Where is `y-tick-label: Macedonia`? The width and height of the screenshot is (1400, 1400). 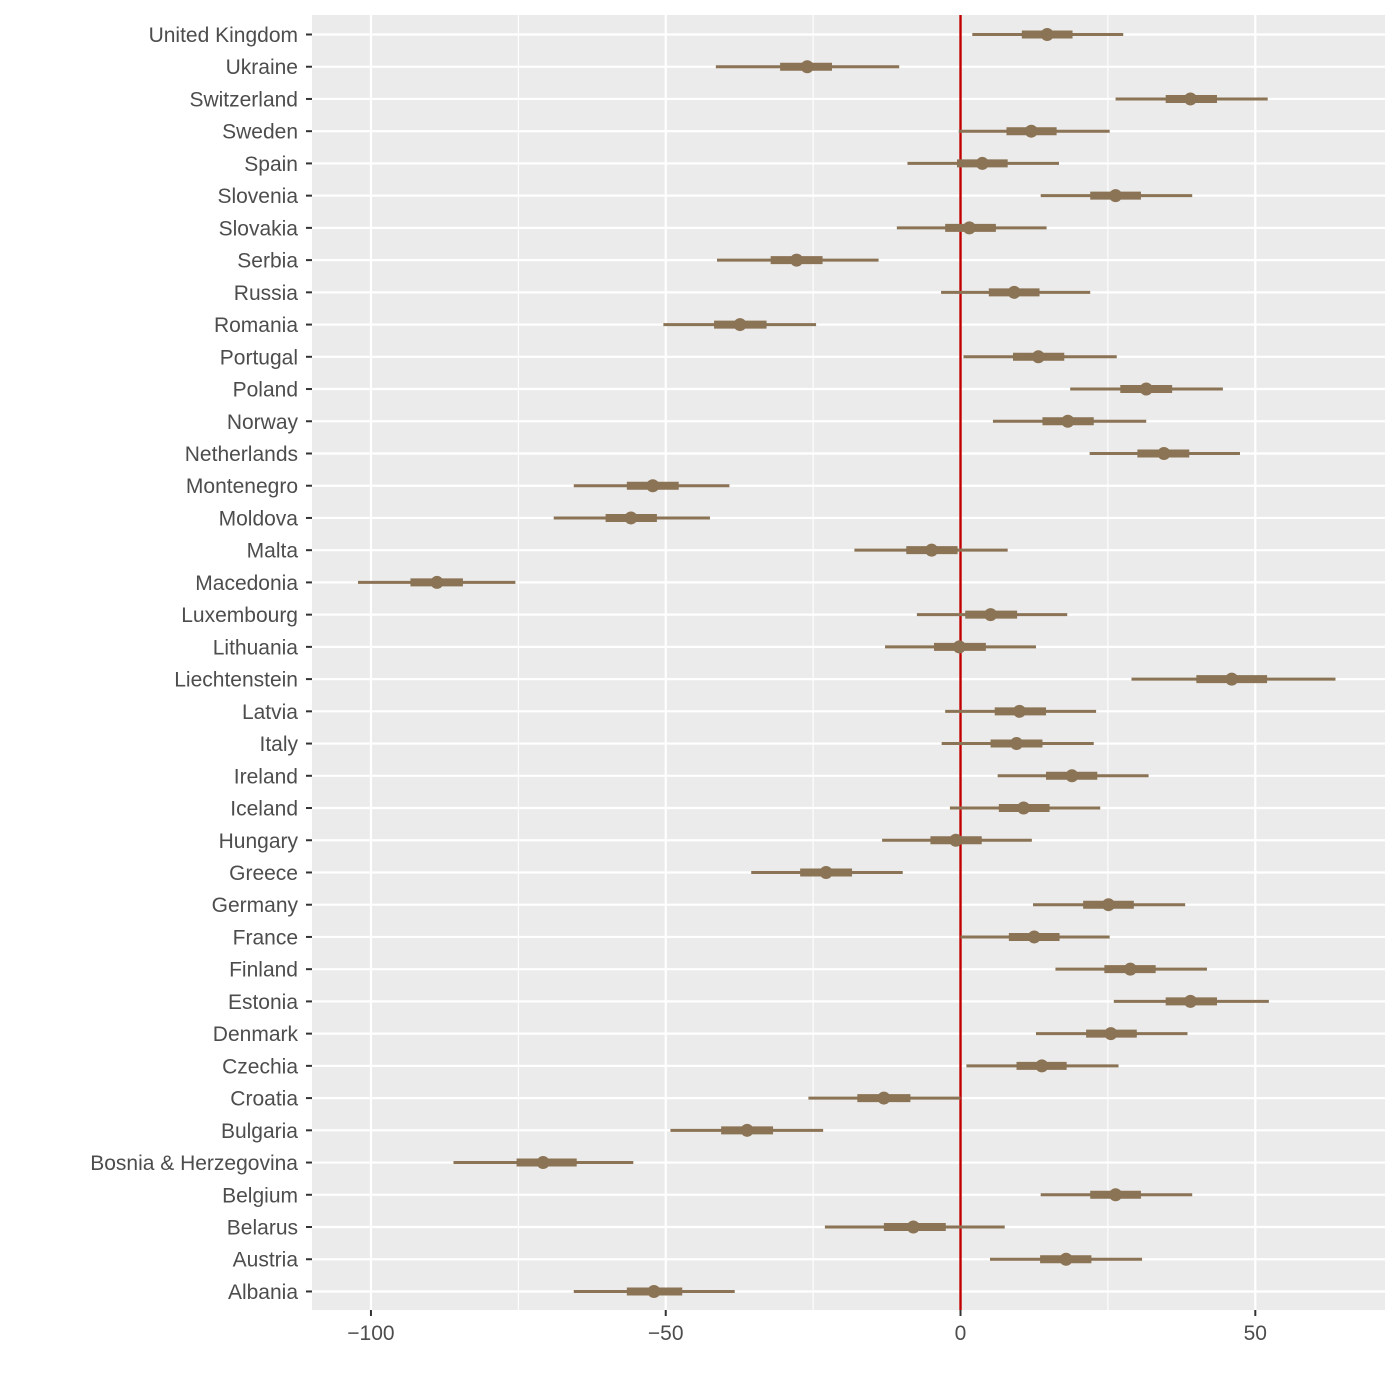
y-tick-label: Macedonia is located at coordinates (246, 583).